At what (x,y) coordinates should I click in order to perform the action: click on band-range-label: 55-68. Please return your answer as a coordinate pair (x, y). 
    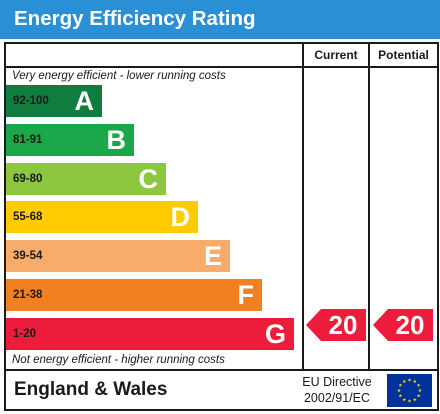
    Looking at the image, I should click on (28, 217).